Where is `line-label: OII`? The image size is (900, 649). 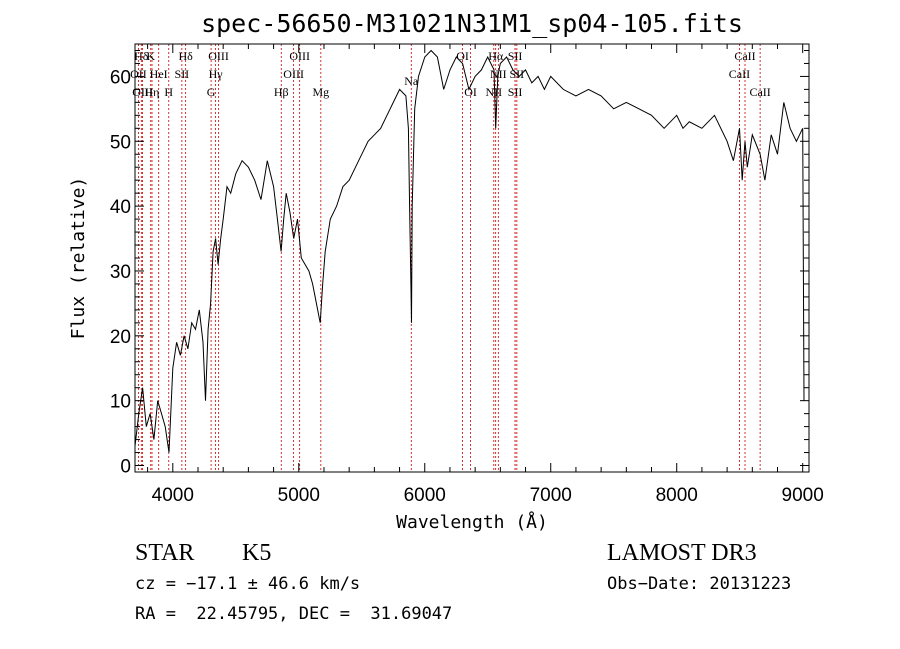
line-label: OII is located at coordinates (138, 74).